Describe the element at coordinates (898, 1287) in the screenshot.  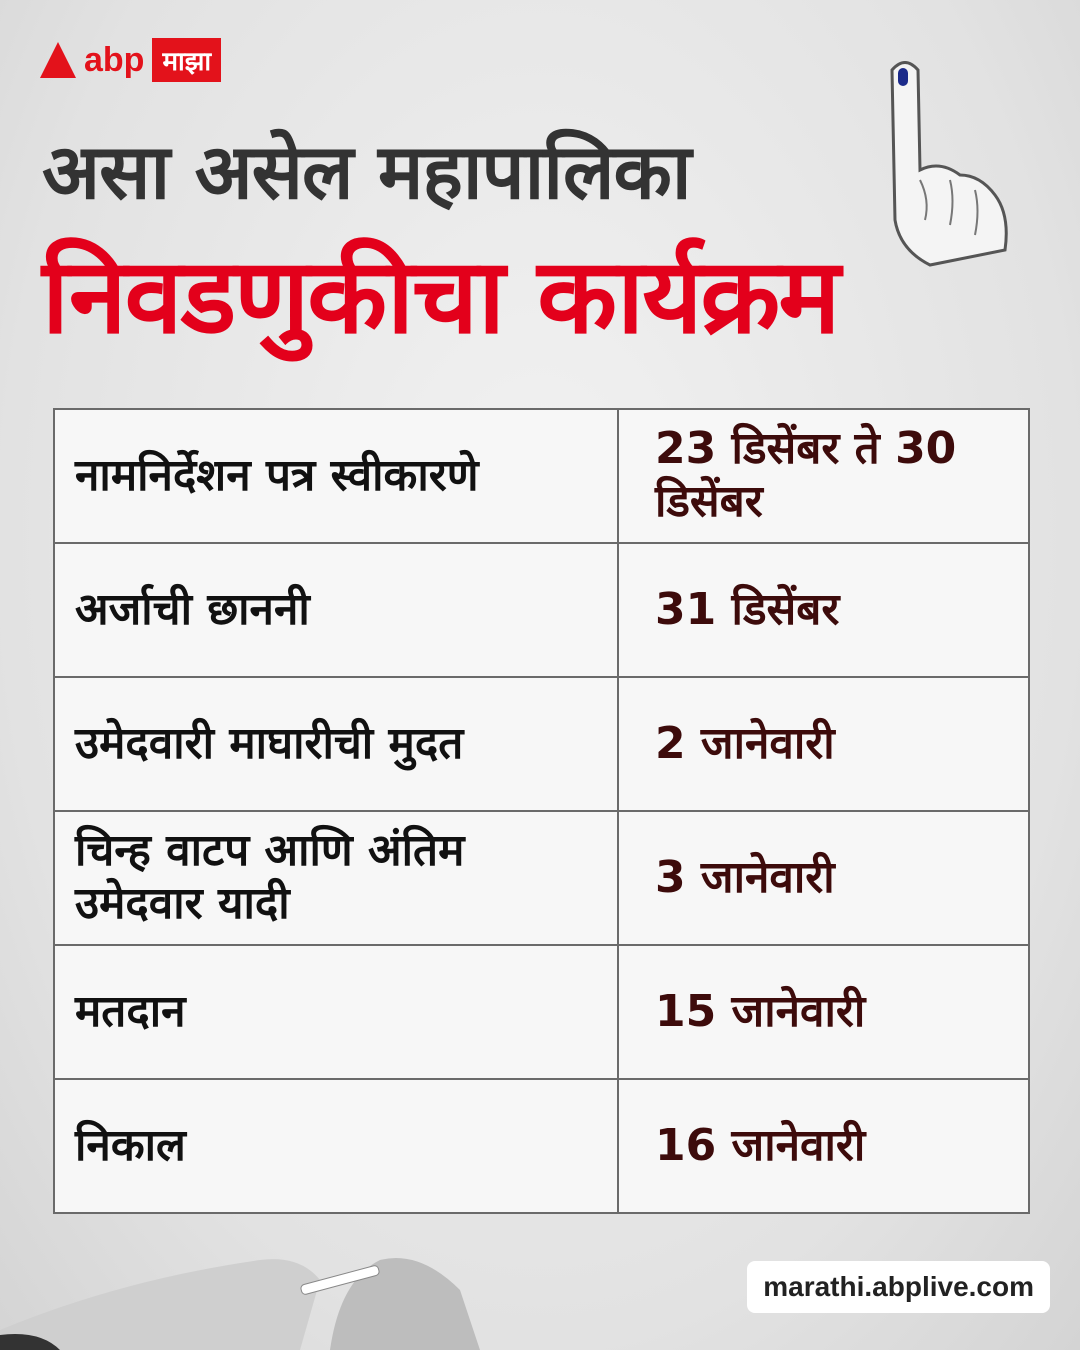
I see `website-url: marathi.abplive.com` at that location.